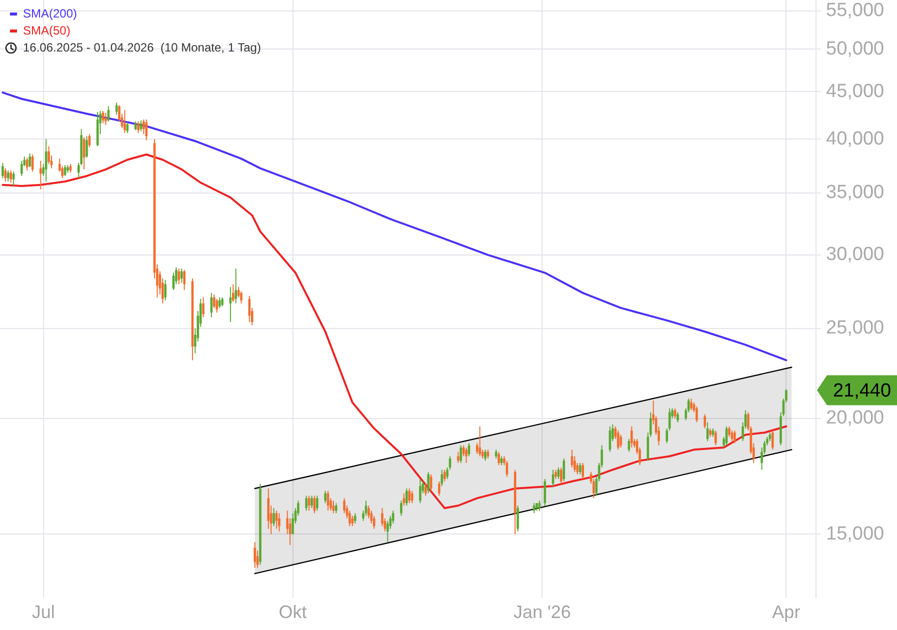 The image size is (897, 630). I want to click on annotation: 21,440, so click(862, 391).